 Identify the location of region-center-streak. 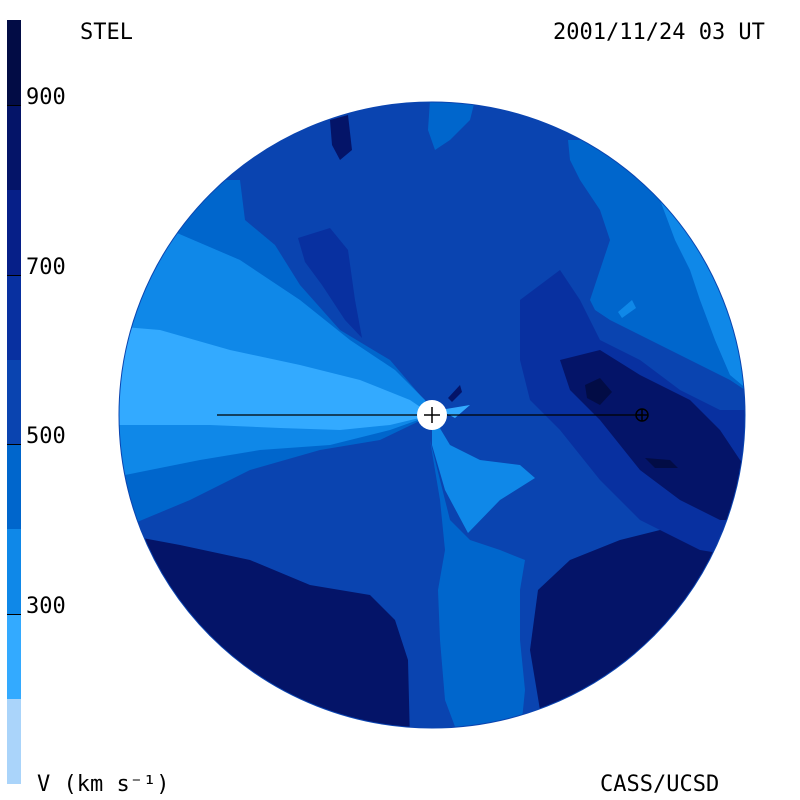
(455, 411).